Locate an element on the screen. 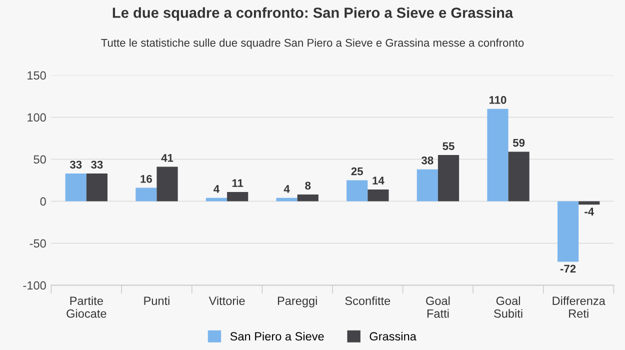  data-label: 25 is located at coordinates (357, 171).